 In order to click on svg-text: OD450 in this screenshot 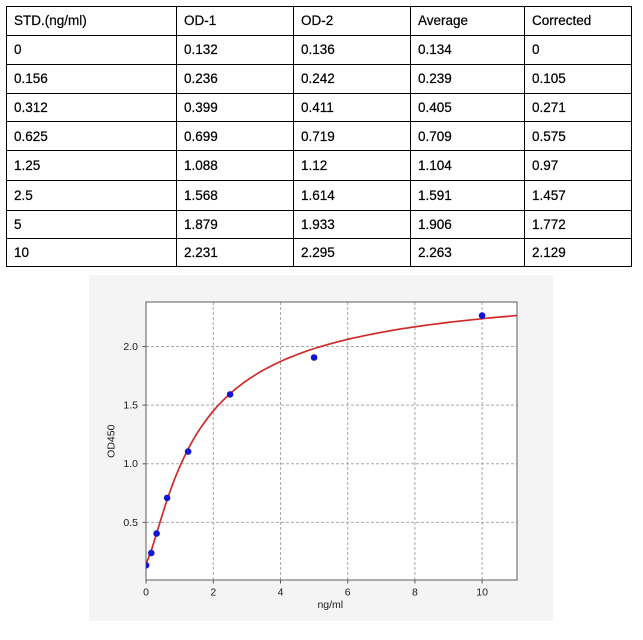, I will do `click(112, 440)`.